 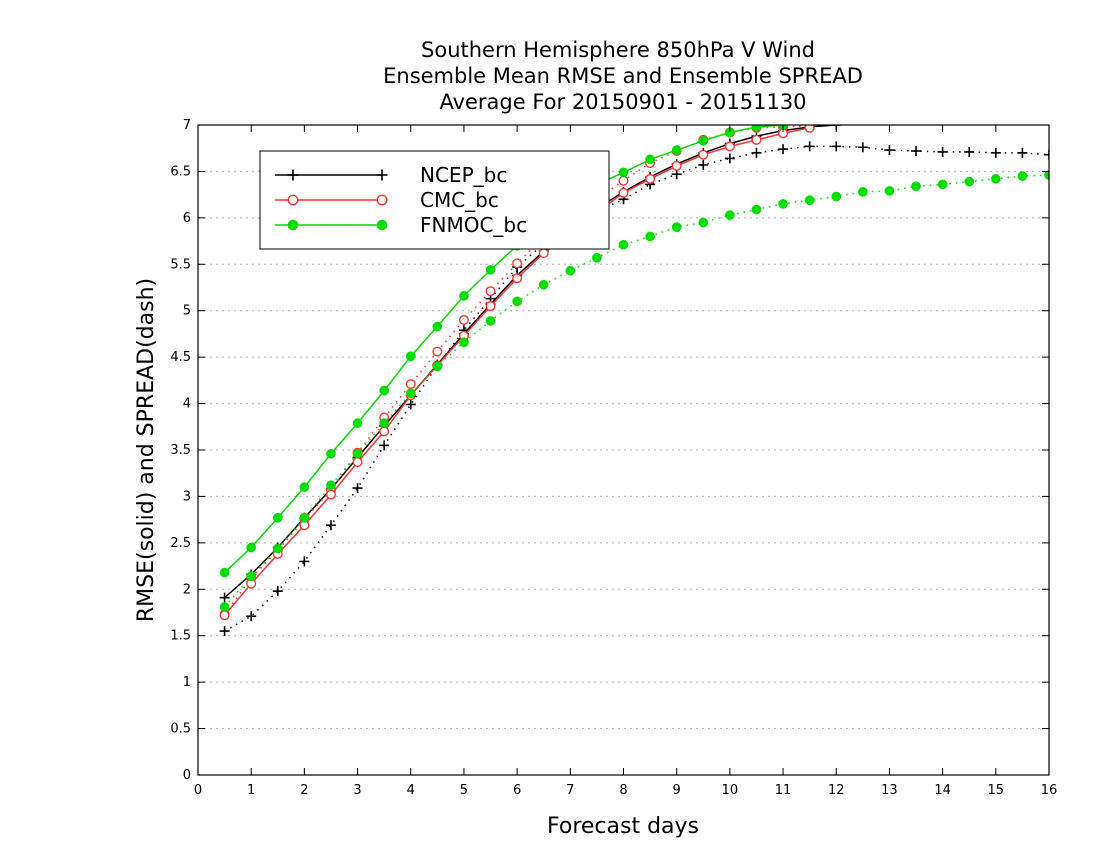 I want to click on x-axis-label: Forecast days, so click(x=623, y=826).